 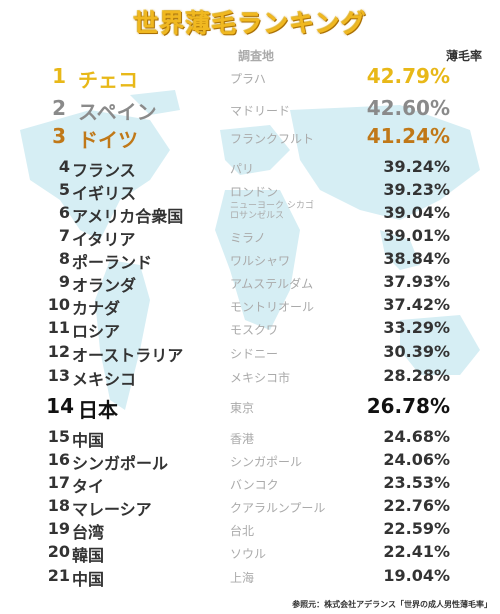 What do you see at coordinates (416, 189) in the screenshot?
I see `rate-value: 39.23%` at bounding box center [416, 189].